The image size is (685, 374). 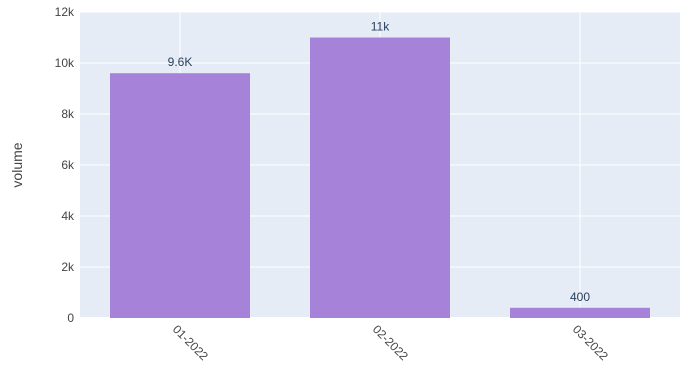 What do you see at coordinates (580, 312) in the screenshot?
I see `bar-03-2022` at bounding box center [580, 312].